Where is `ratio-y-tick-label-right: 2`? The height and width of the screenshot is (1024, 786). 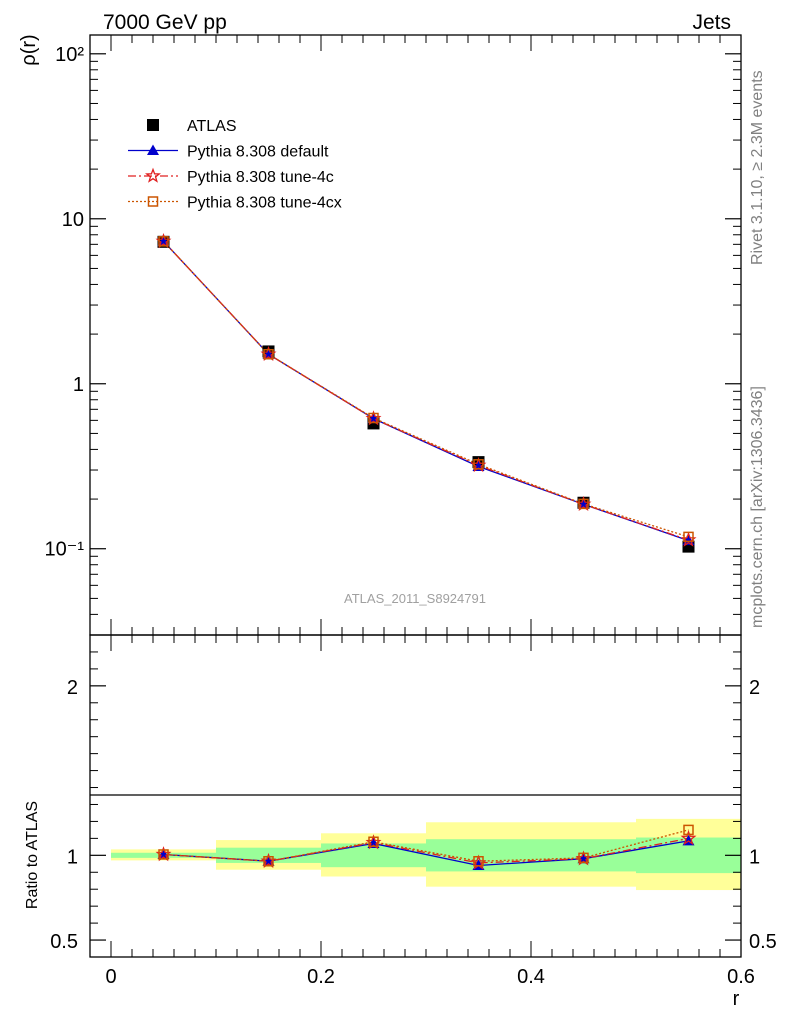
ratio-y-tick-label-right: 2 is located at coordinates (754, 688).